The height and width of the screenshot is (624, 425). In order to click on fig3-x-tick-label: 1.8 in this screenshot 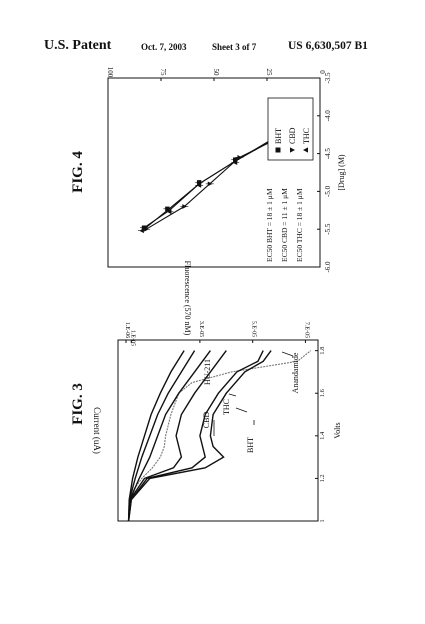, I will do `click(322, 351)`.